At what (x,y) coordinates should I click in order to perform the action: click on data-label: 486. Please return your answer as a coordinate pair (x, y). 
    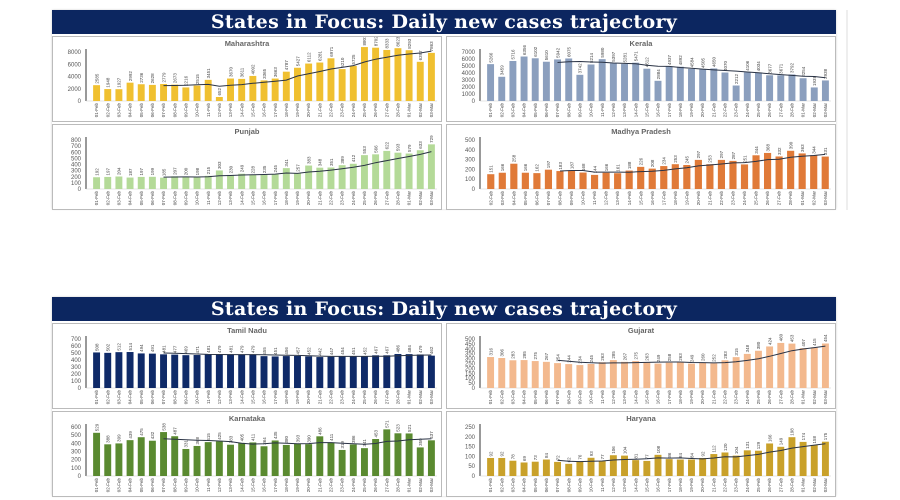
    Looking at the image, I should click on (320, 431).